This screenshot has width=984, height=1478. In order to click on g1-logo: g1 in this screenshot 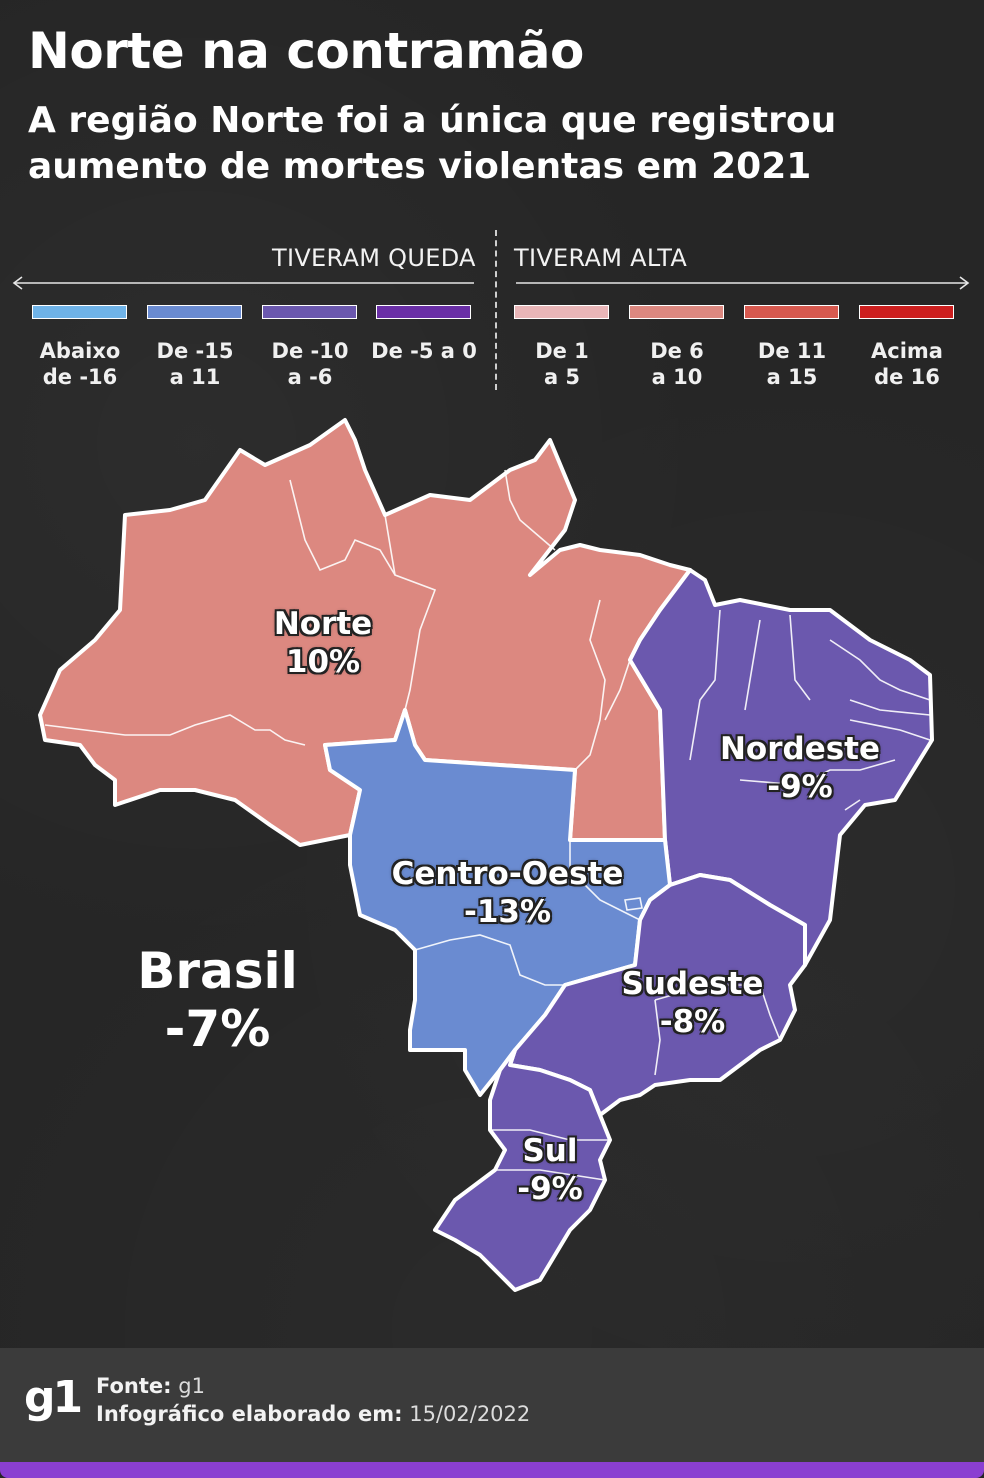, I will do `click(53, 1397)`.